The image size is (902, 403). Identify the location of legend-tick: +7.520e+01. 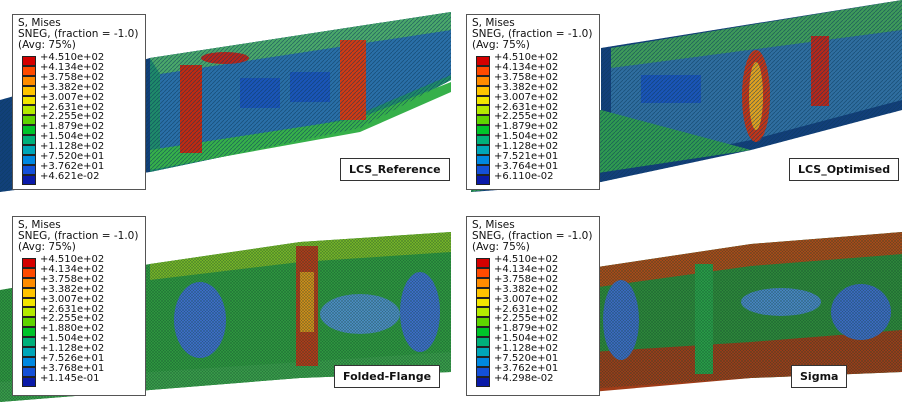
(72, 157).